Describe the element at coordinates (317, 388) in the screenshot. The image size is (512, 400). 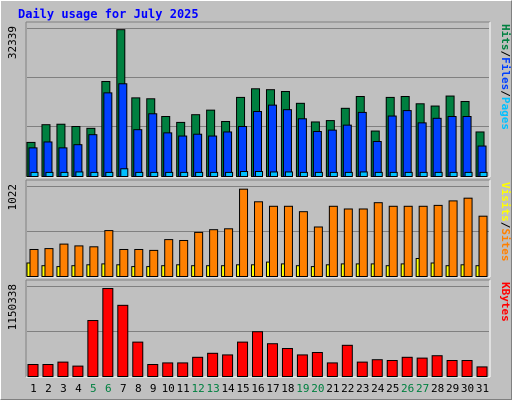
I see `day-tick-label: 20` at that location.